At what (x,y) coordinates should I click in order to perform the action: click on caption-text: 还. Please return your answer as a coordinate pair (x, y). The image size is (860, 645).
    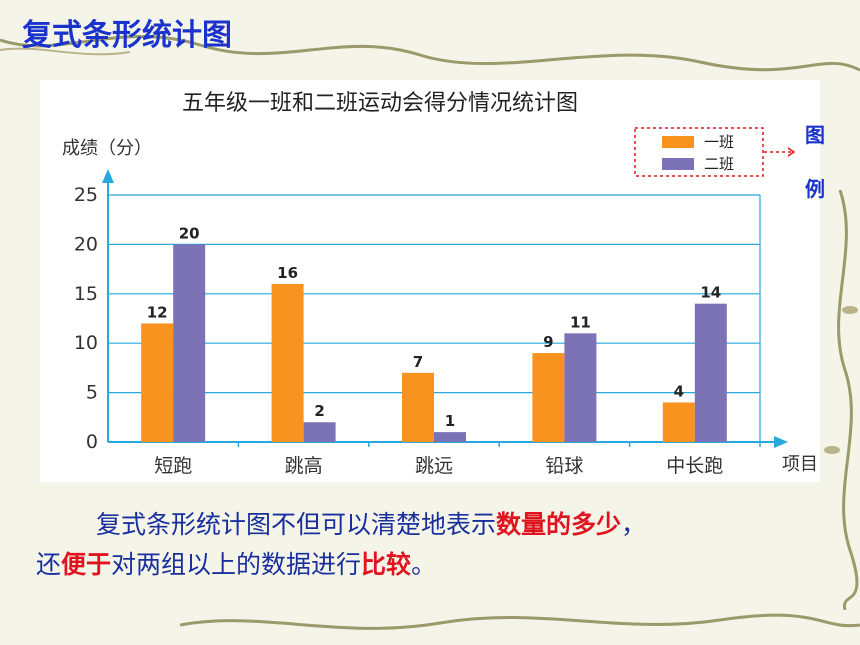
    Looking at the image, I should click on (49, 564).